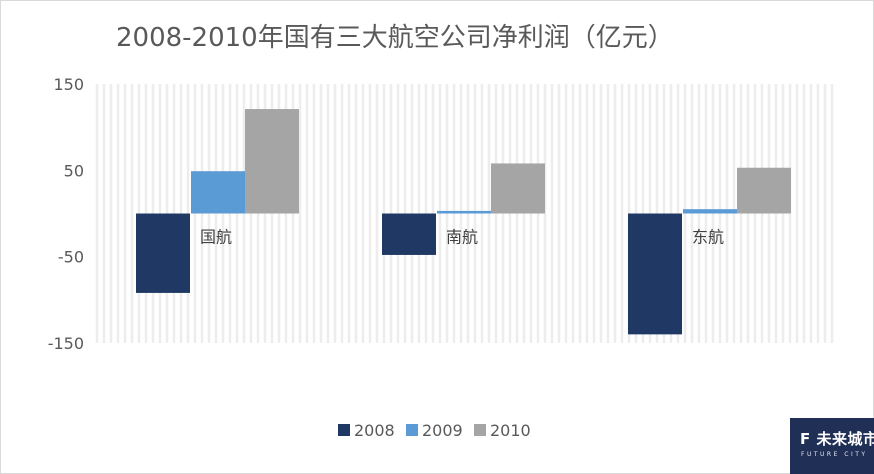 The image size is (874, 474). I want to click on category-labels: 国航 南航 东航, so click(462, 237).